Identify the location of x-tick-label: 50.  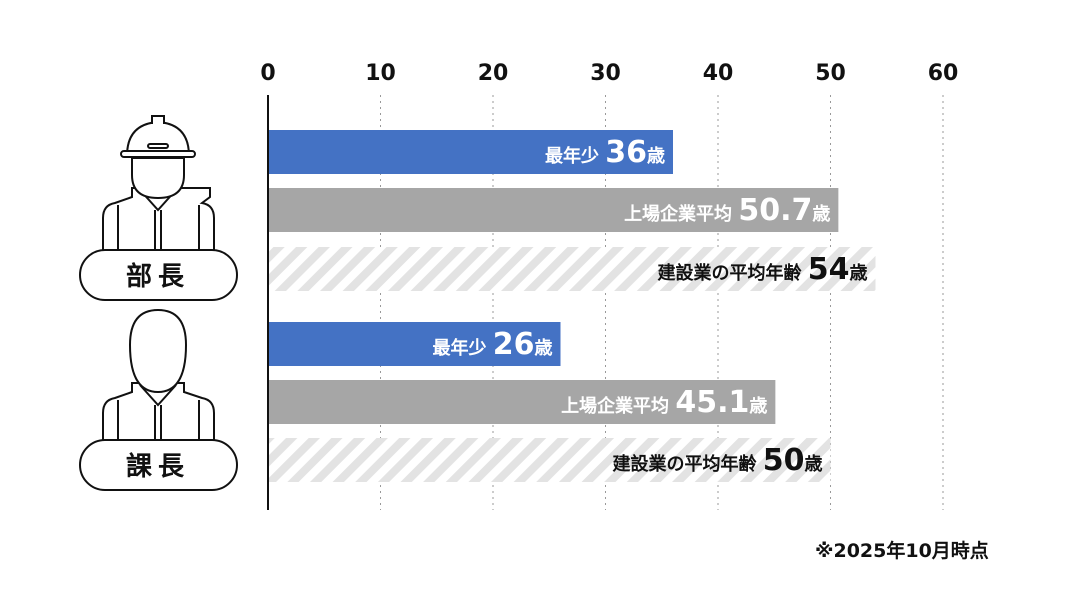
(830, 73).